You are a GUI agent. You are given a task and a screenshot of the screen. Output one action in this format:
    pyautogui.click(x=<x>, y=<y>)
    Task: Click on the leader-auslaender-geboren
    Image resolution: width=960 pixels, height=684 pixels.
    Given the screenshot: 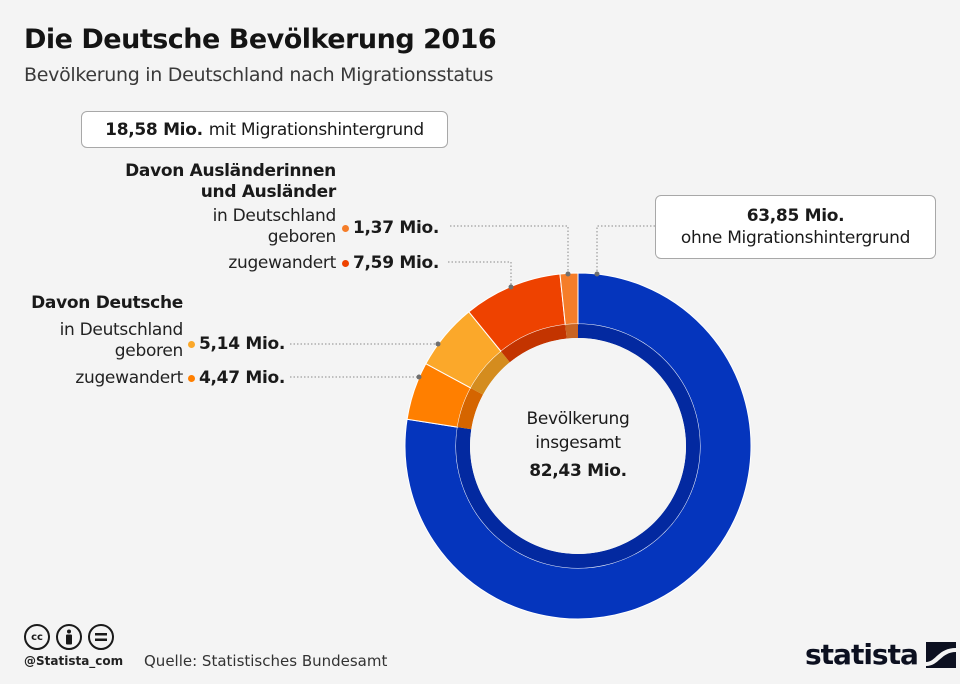 What is the action you would take?
    pyautogui.click(x=509, y=249)
    